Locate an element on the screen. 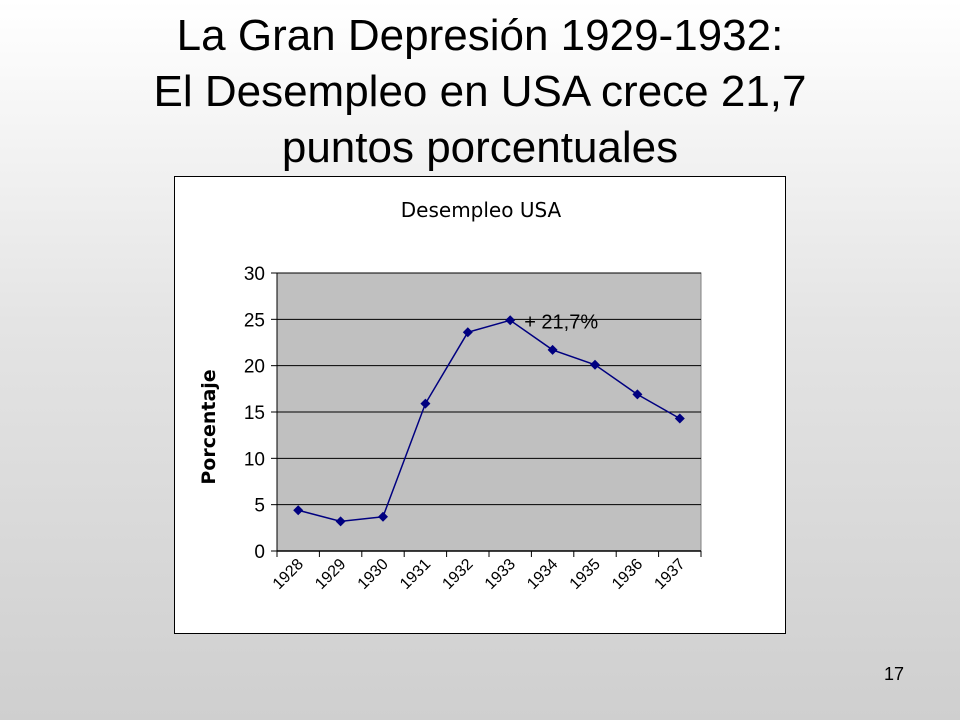 The width and height of the screenshot is (960, 720). y-tick-label: 10 is located at coordinates (254, 459).